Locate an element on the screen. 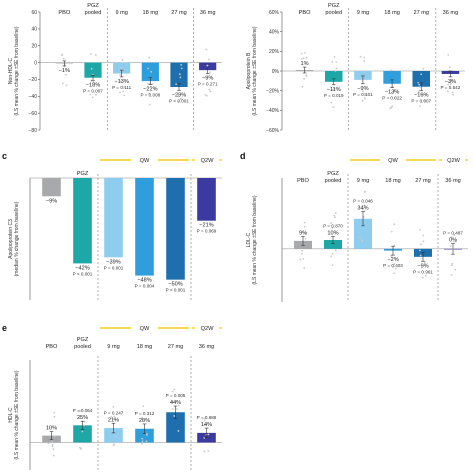 The height and width of the screenshot is (474, 474). bar-36-mg is located at coordinates (206, 199).